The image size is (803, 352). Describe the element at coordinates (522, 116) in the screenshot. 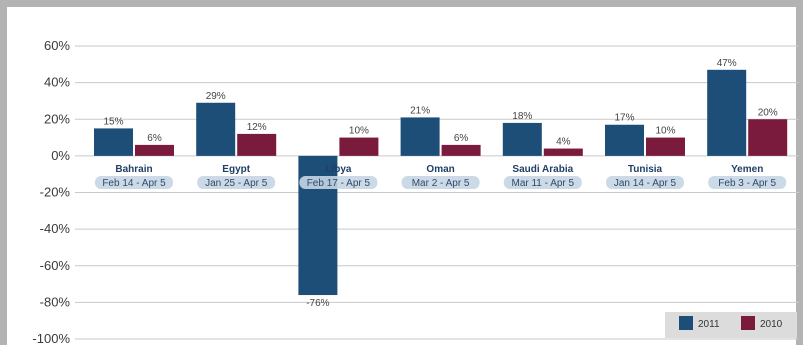

I see `data-label: 18%` at that location.